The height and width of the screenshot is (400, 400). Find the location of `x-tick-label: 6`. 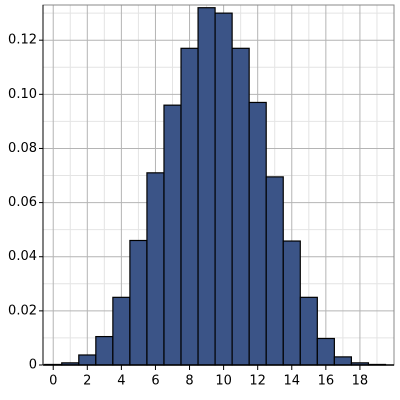

x-tick-label: 6 is located at coordinates (155, 381).